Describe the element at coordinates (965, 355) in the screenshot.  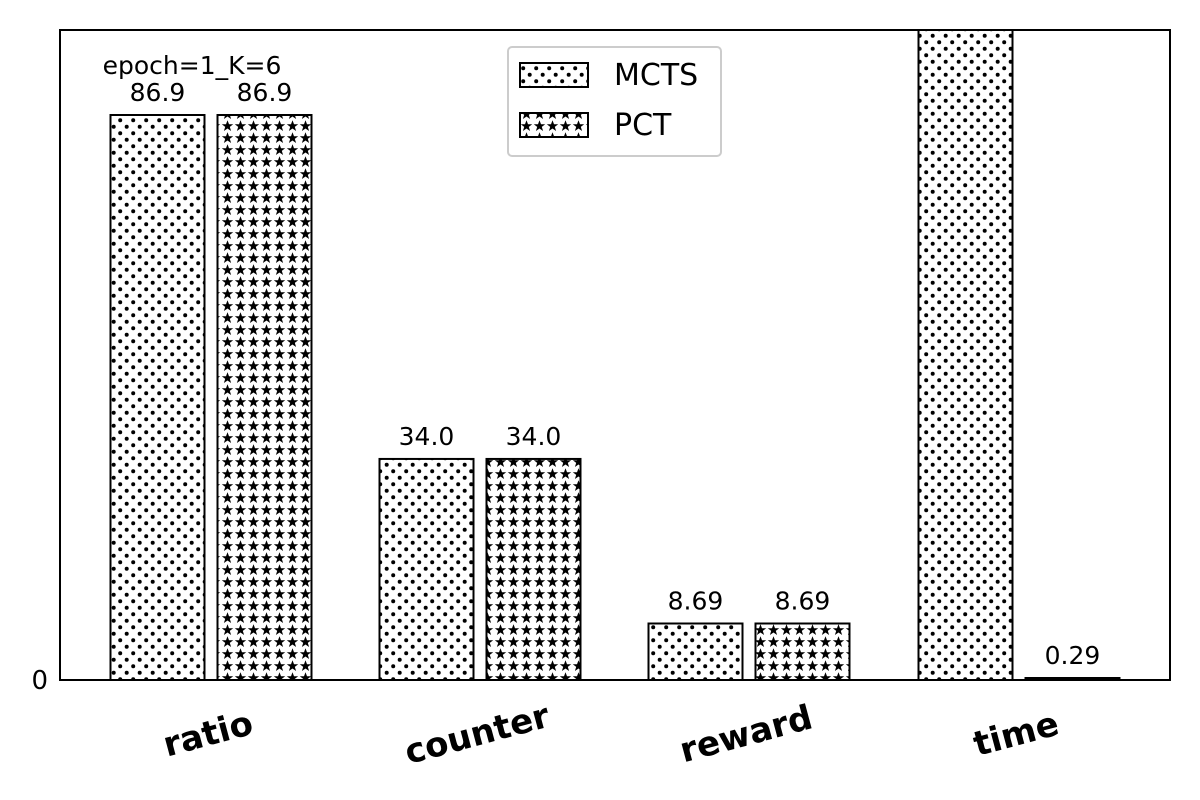
I see `bar-mcts-time` at that location.